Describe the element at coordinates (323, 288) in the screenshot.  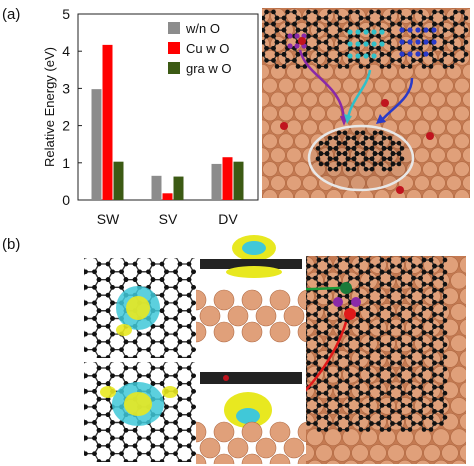
I see `green-arrow` at that location.